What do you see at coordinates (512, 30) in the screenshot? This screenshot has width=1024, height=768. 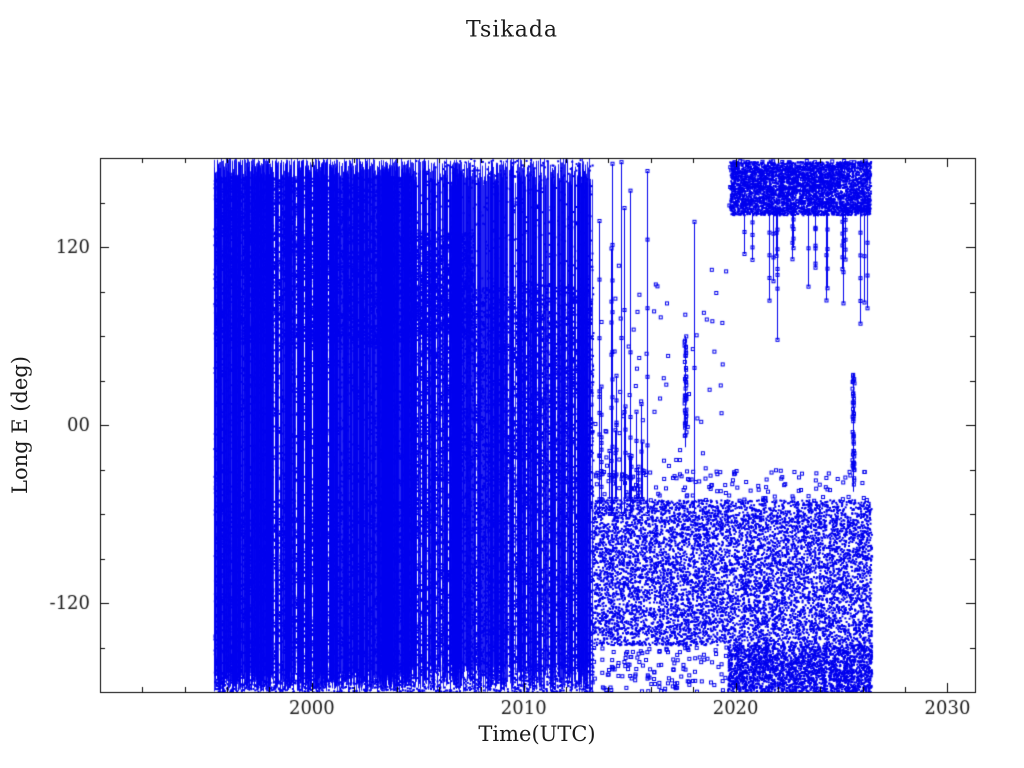 I see `chart-title: Tsikada` at bounding box center [512, 30].